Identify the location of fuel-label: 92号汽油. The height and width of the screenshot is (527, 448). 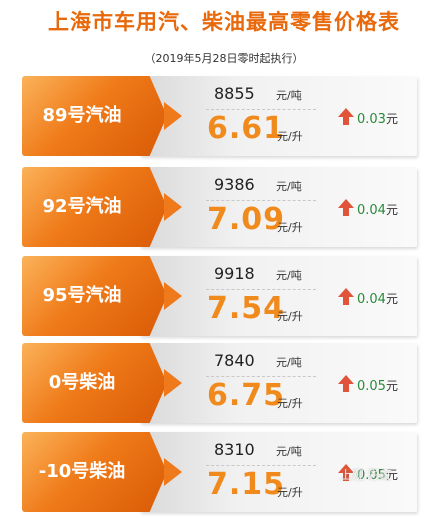
(82, 206).